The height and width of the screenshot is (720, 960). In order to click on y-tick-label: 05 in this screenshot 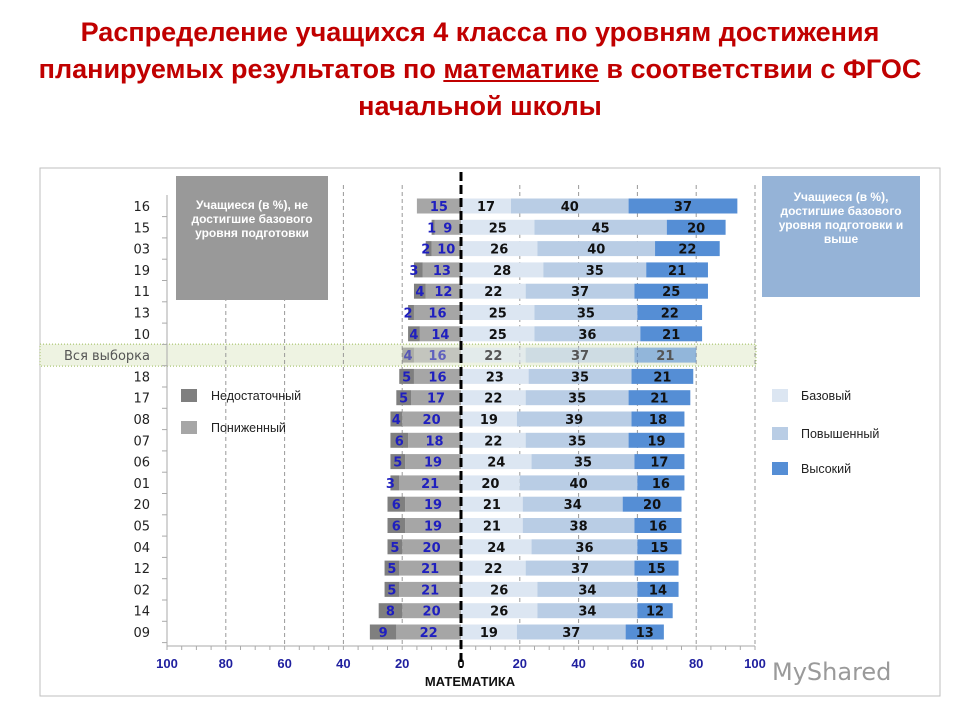, I will do `click(141, 527)`.